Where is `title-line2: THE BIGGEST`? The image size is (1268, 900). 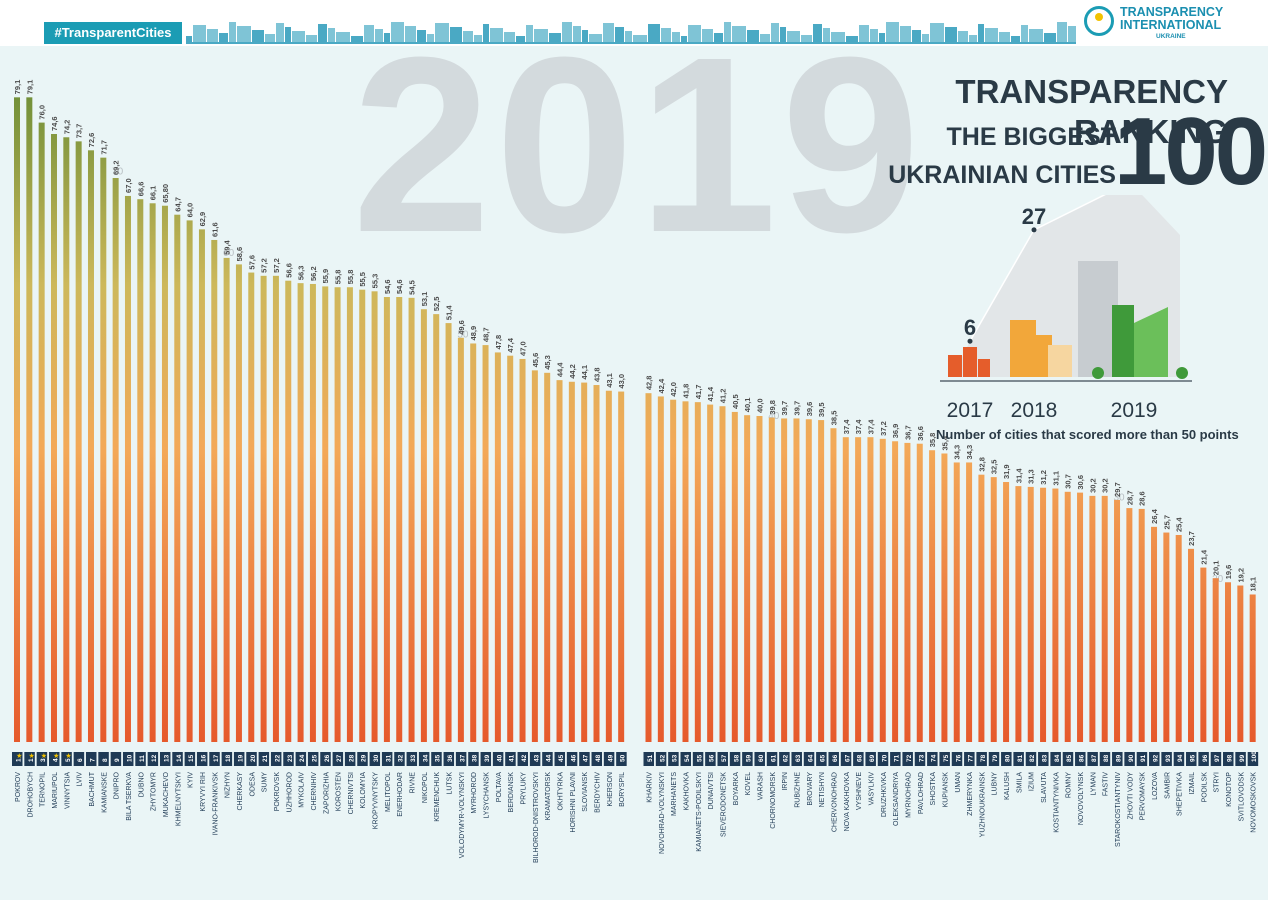
title-line2: THE BIGGEST is located at coordinates (1031, 137).